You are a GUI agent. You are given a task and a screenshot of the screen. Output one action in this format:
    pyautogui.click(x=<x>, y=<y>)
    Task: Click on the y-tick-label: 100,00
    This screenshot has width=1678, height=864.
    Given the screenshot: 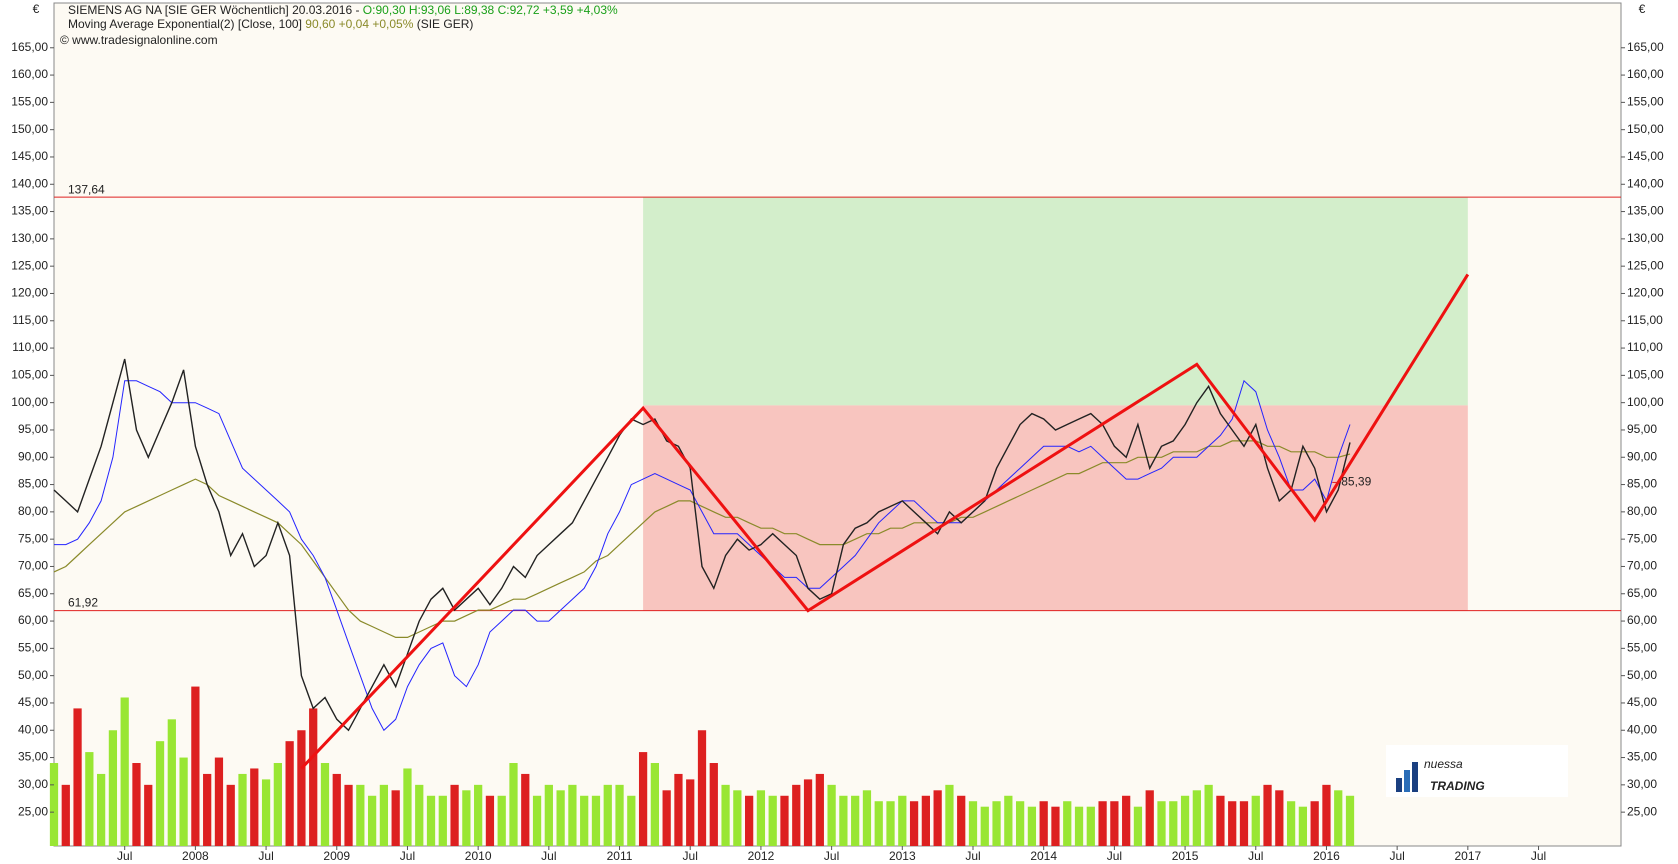 What is the action you would take?
    pyautogui.click(x=29, y=402)
    